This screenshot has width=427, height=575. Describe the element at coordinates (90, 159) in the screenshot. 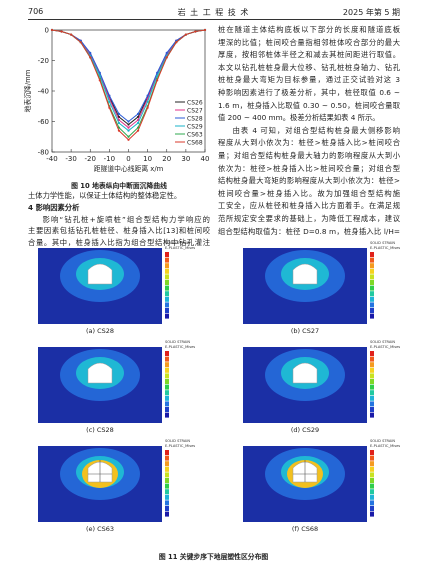

I see `x-tick-label: -20` at that location.